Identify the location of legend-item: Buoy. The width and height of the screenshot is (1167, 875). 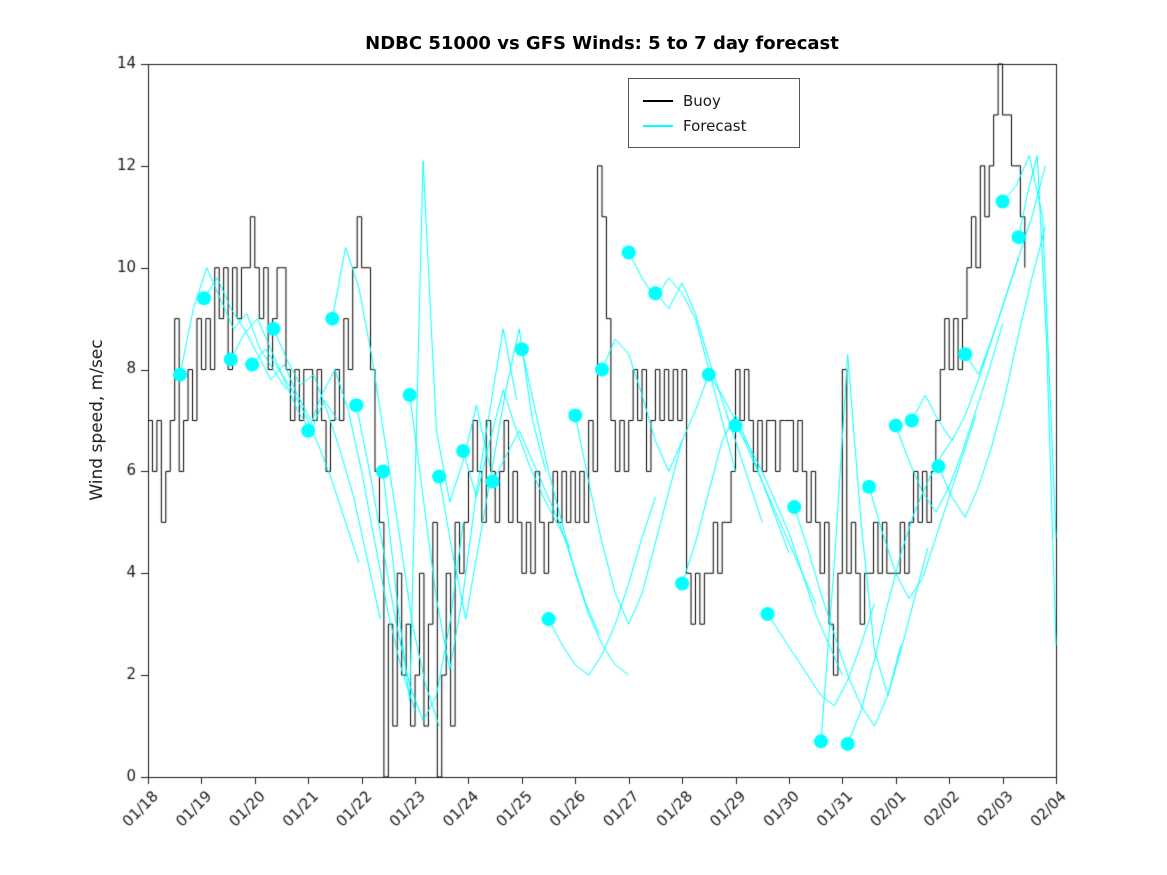
(721, 100).